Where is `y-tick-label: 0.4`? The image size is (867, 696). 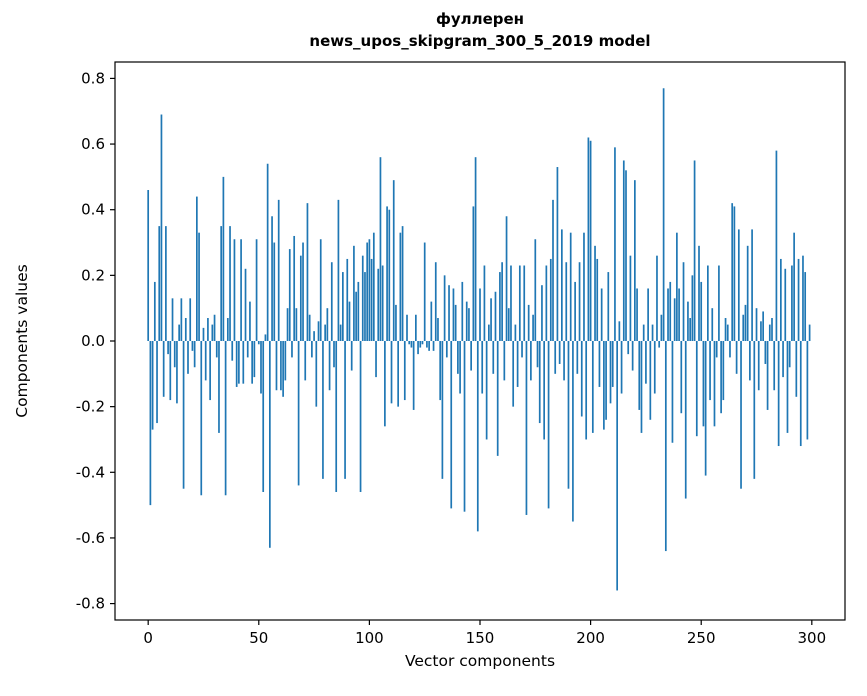
y-tick-label: 0.4 is located at coordinates (93, 210).